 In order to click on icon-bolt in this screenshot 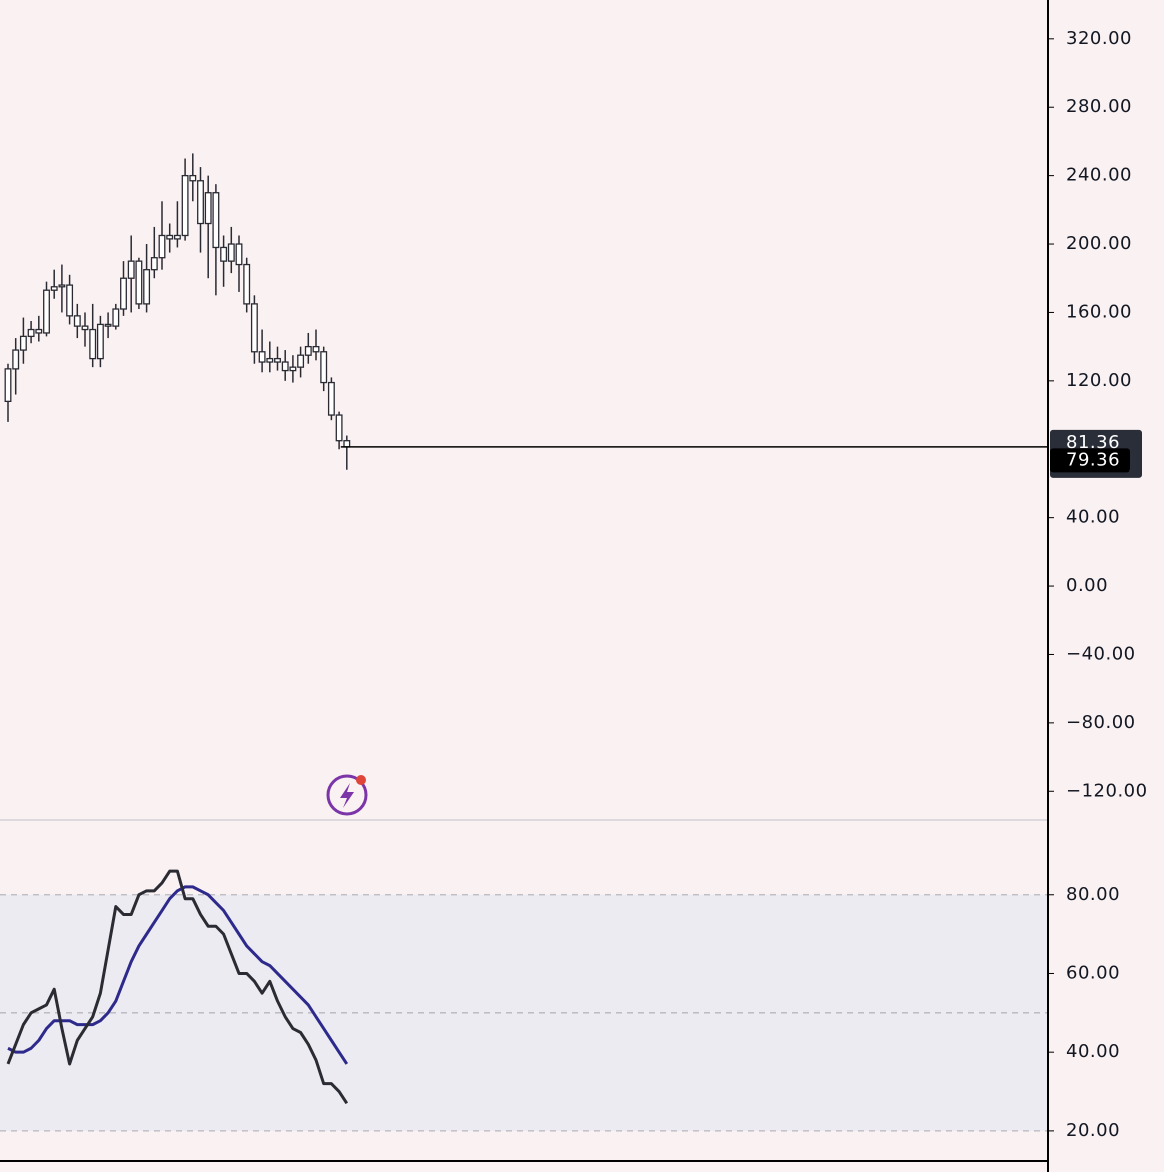, I will do `click(347, 795)`.